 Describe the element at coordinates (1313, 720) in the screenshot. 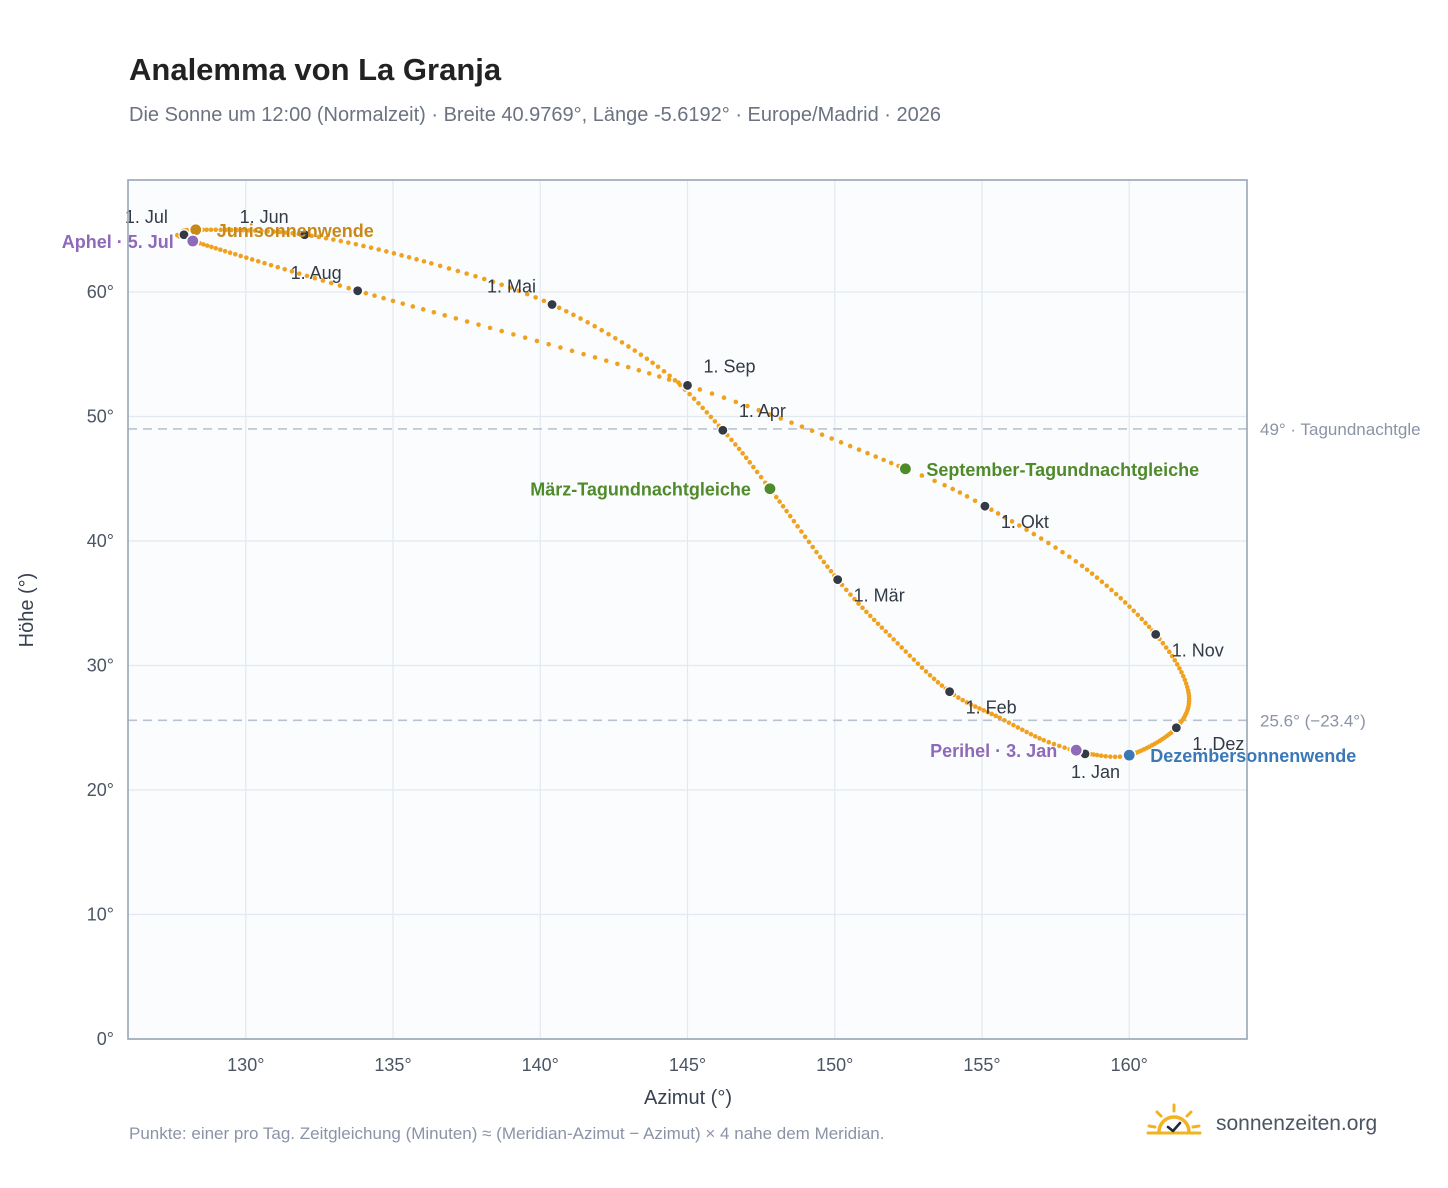

I see `reference-line-label: 25.6° (−23.4°)` at that location.